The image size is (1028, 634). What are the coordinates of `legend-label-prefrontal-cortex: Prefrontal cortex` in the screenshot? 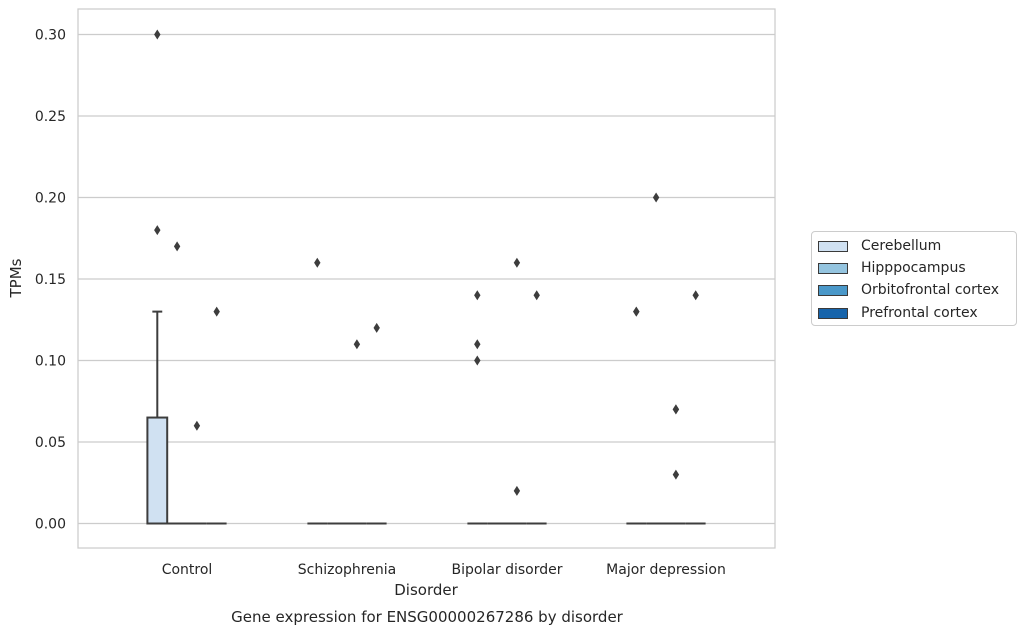 It's located at (919, 313).